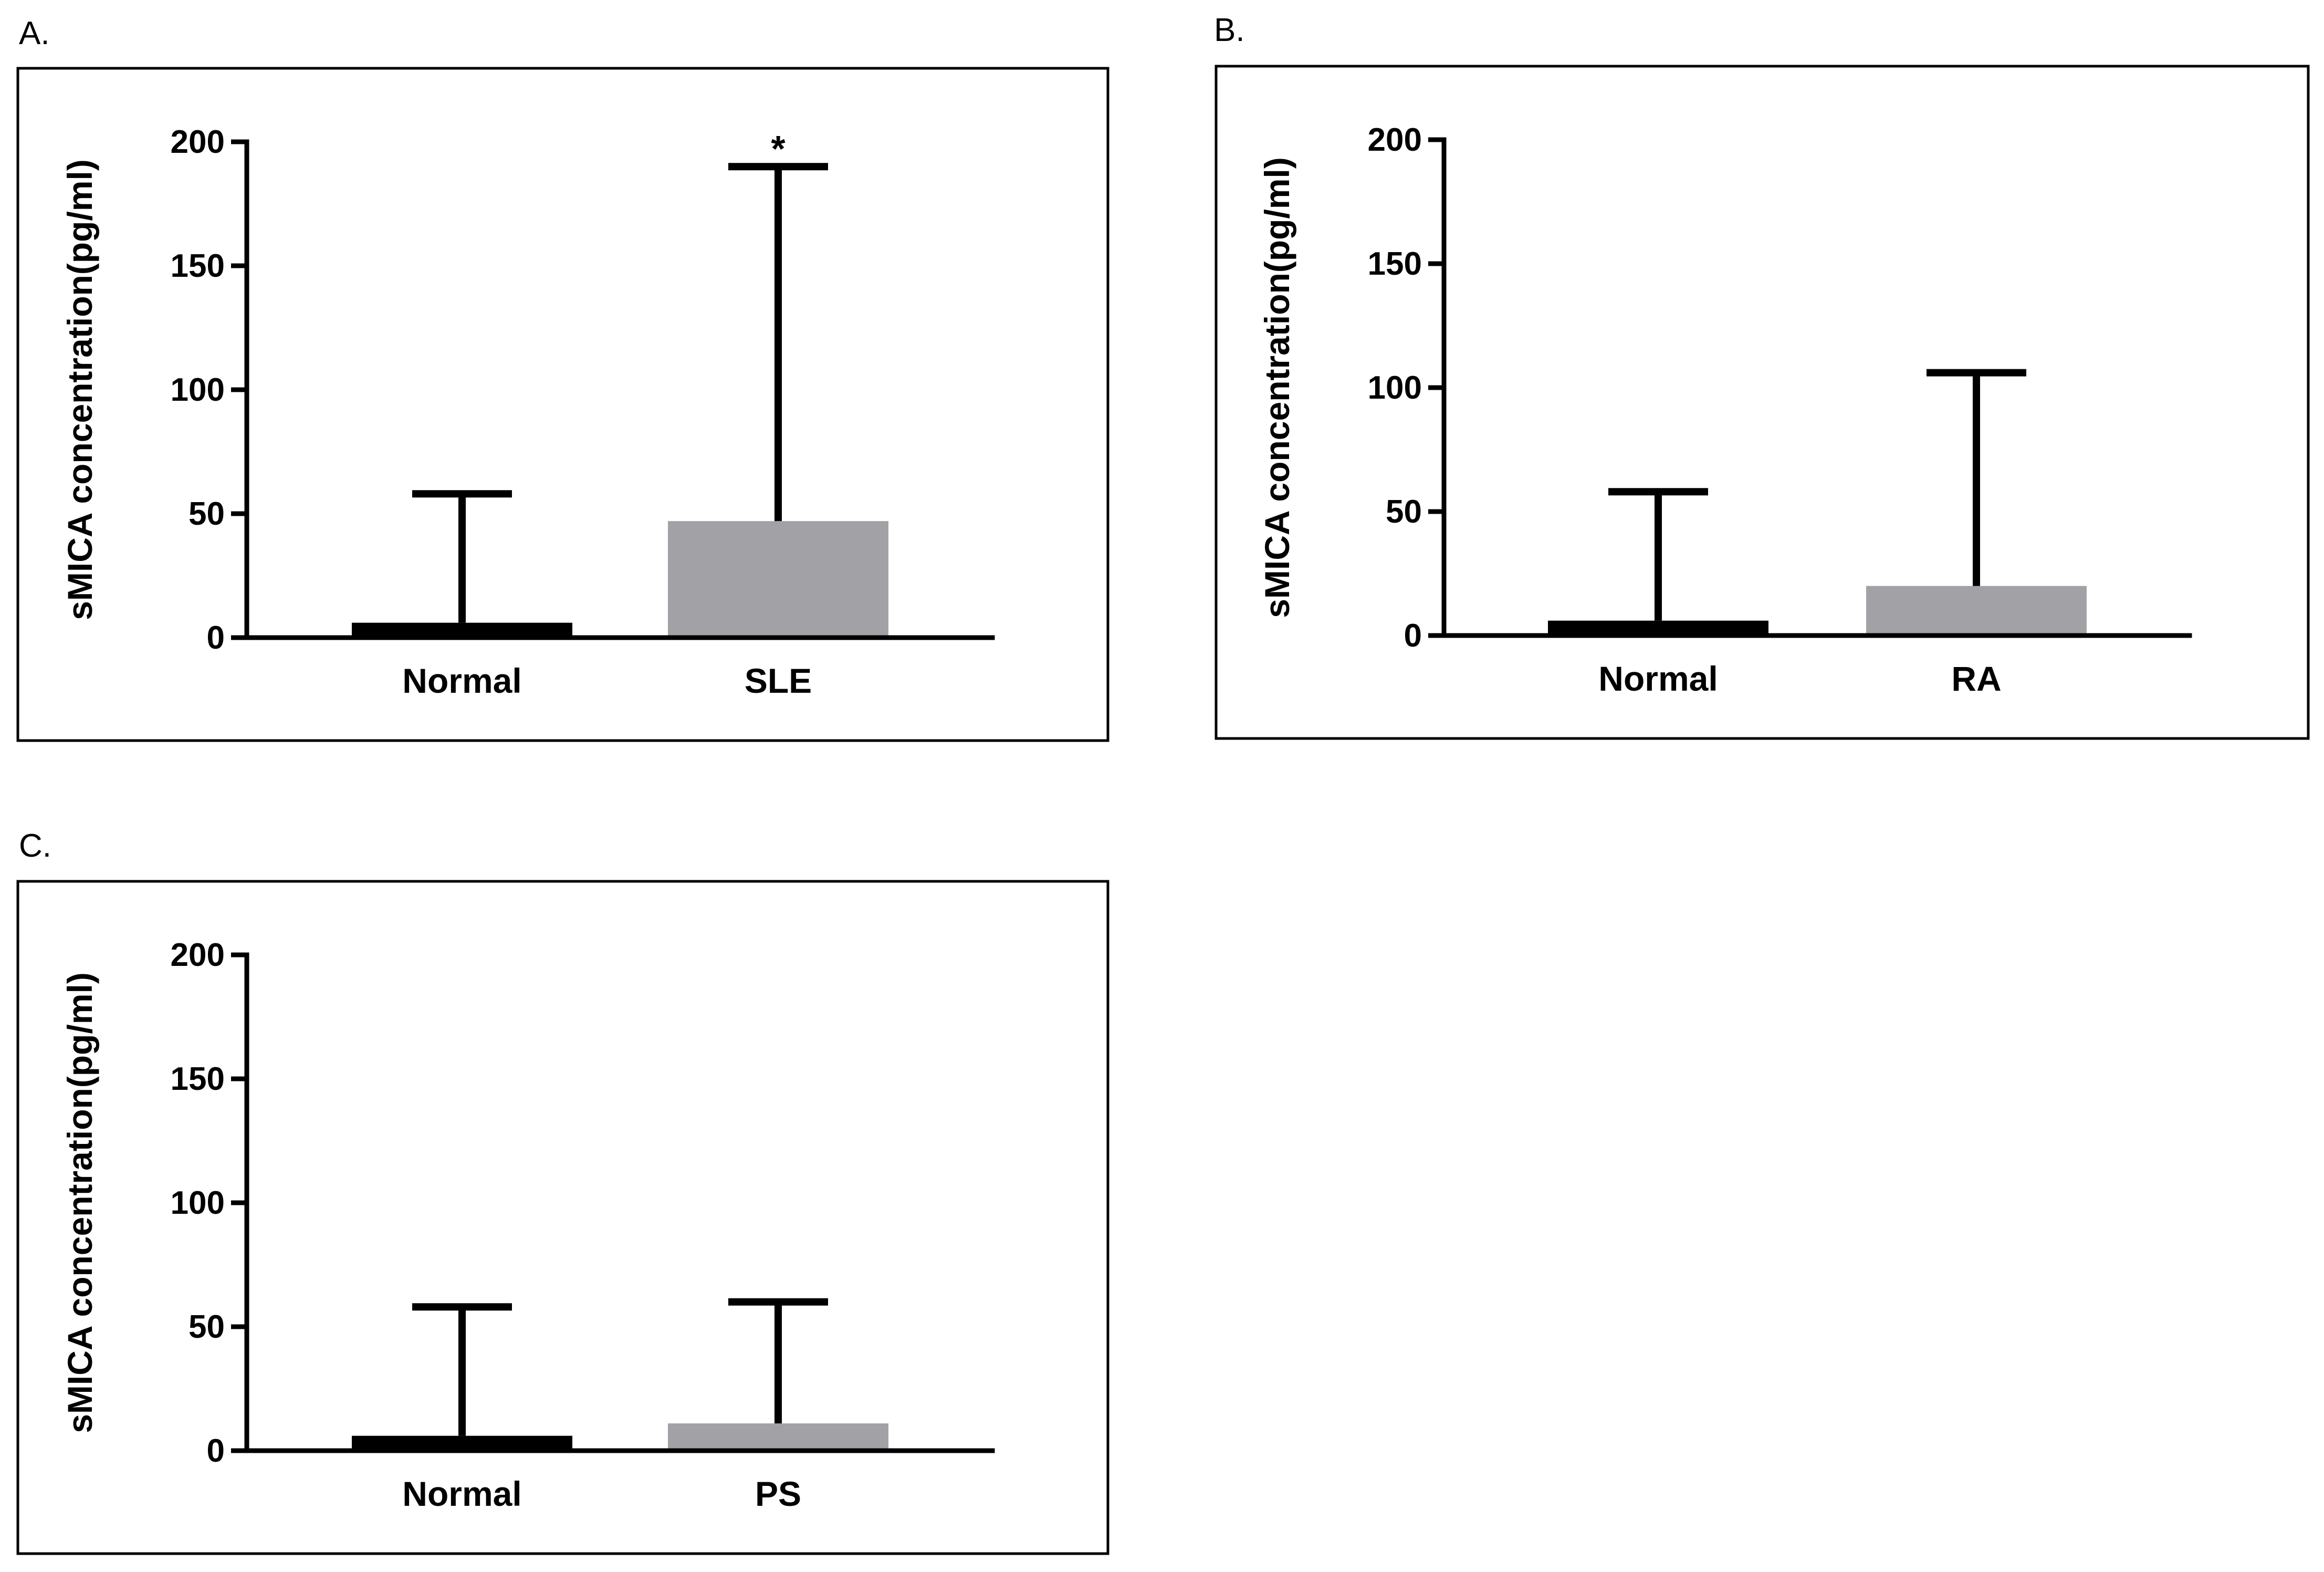  Describe the element at coordinates (1976, 678) in the screenshot. I see `panel-b-category-label-ra: RA` at that location.